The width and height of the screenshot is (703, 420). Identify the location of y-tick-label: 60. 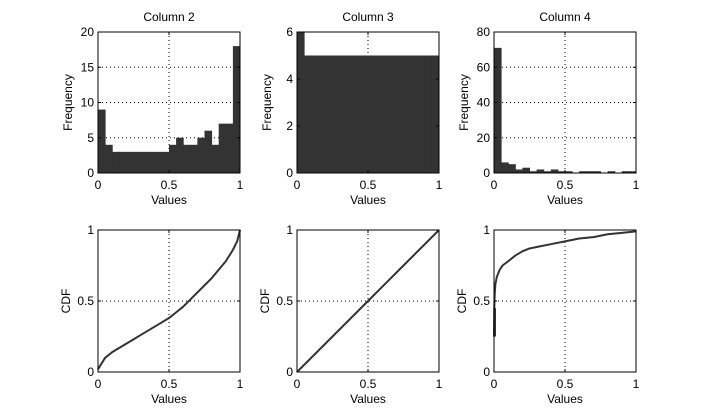
(484, 67).